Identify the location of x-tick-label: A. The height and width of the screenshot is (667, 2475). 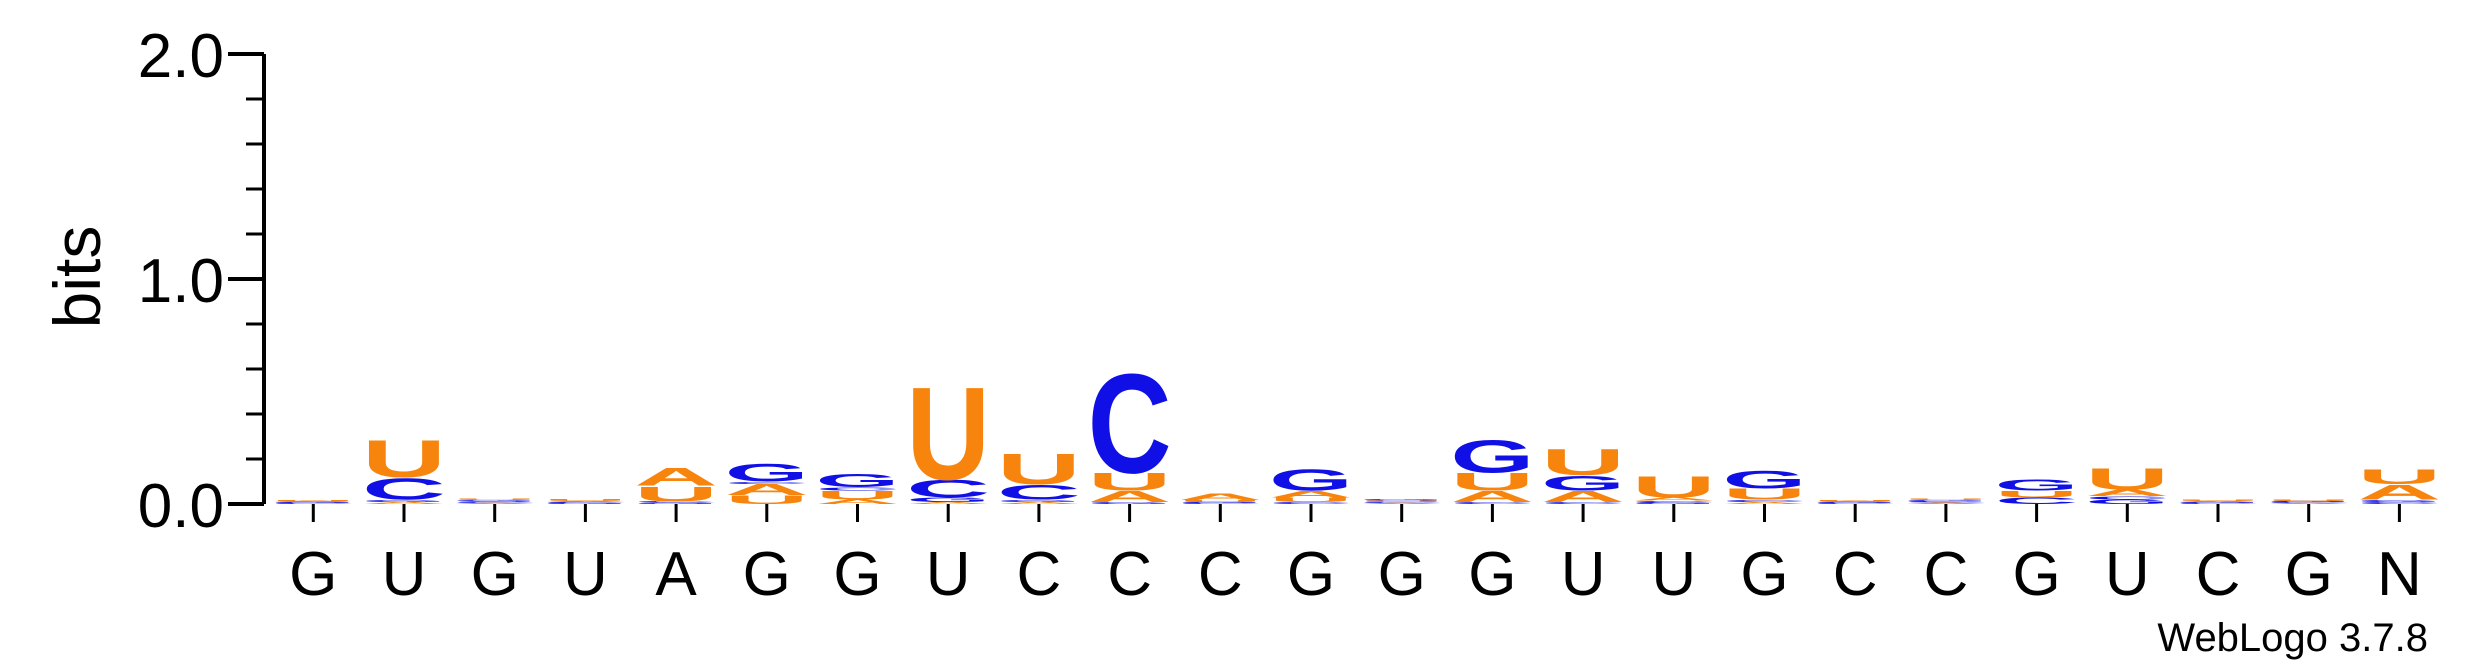
(676, 574).